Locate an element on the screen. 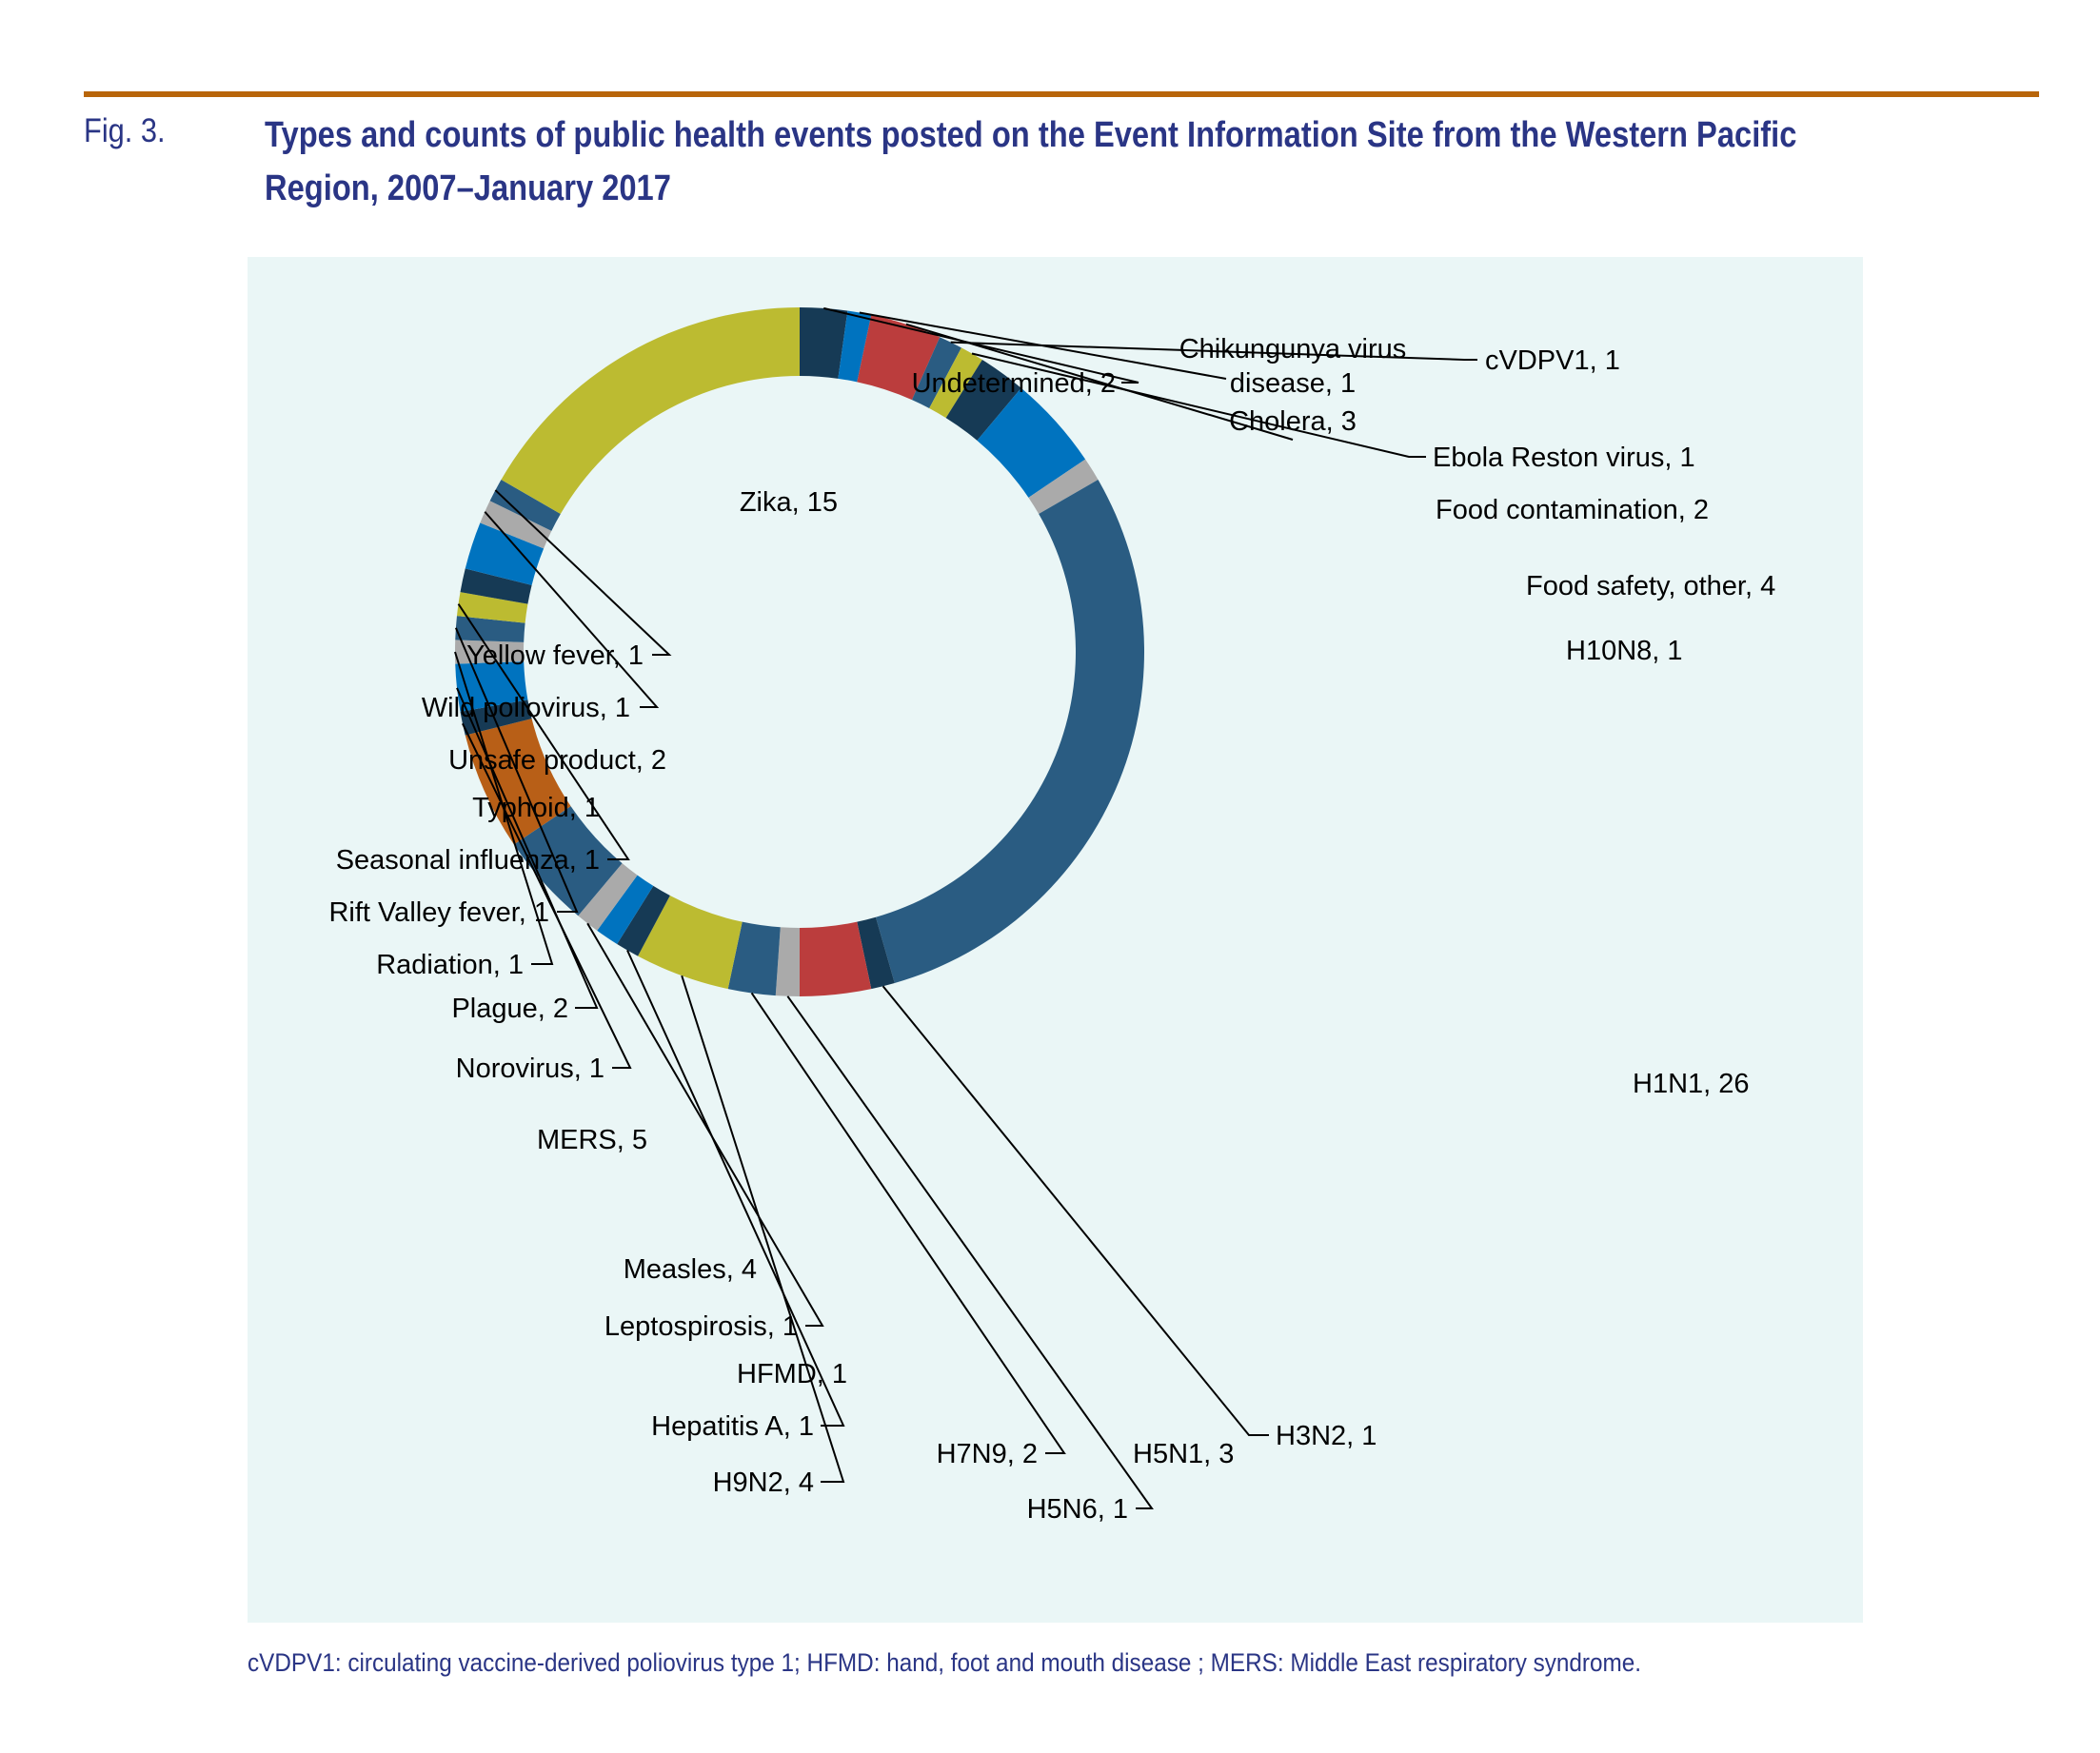 The width and height of the screenshot is (2100, 1753). data-label-wild-poliovirus: Wild poliovirus, 1 is located at coordinates (526, 708).